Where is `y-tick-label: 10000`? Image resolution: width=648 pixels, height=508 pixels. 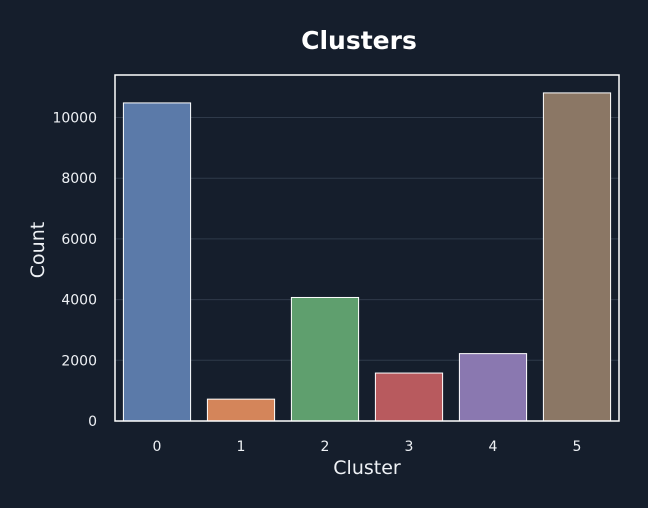
y-tick-label: 10000 is located at coordinates (74, 118).